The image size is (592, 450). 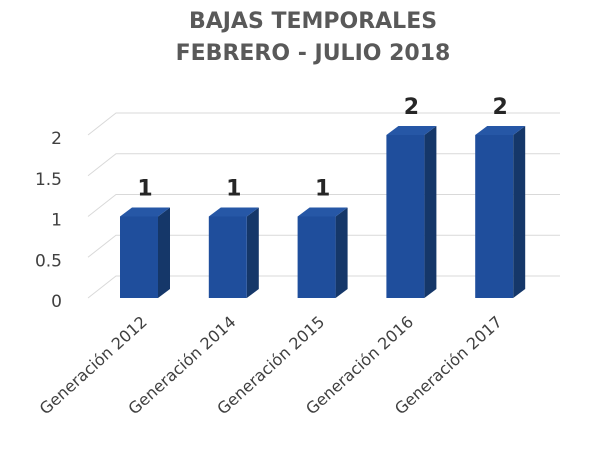 I want to click on chart-title: BAJAS TEMPORALES, so click(x=313, y=21).